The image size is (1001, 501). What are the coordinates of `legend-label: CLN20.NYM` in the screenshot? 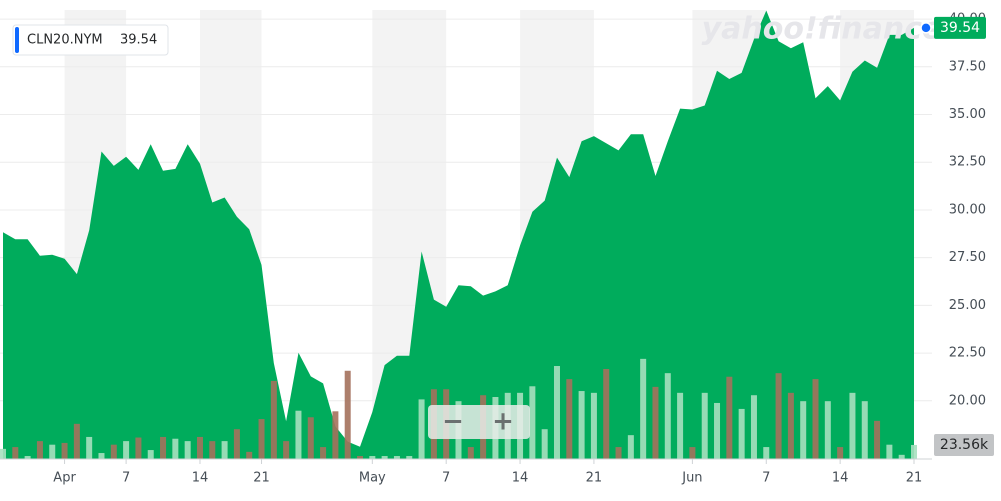 It's located at (65, 40).